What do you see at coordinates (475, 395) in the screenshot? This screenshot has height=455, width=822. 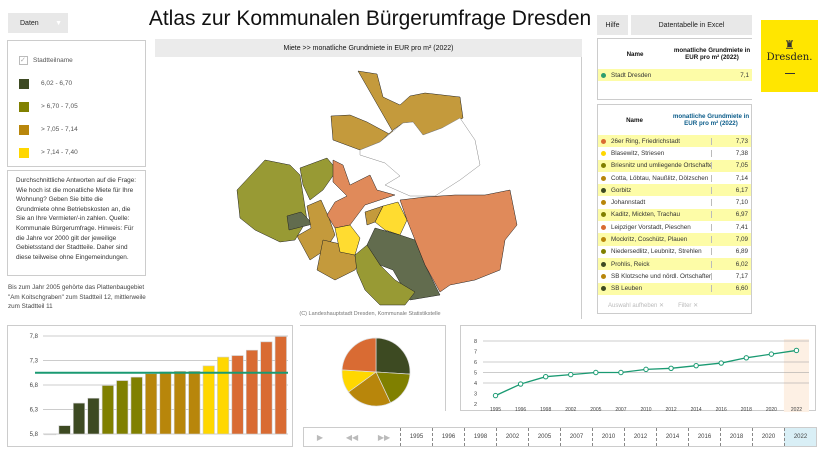 I see `y-tick-label: 3` at bounding box center [475, 395].